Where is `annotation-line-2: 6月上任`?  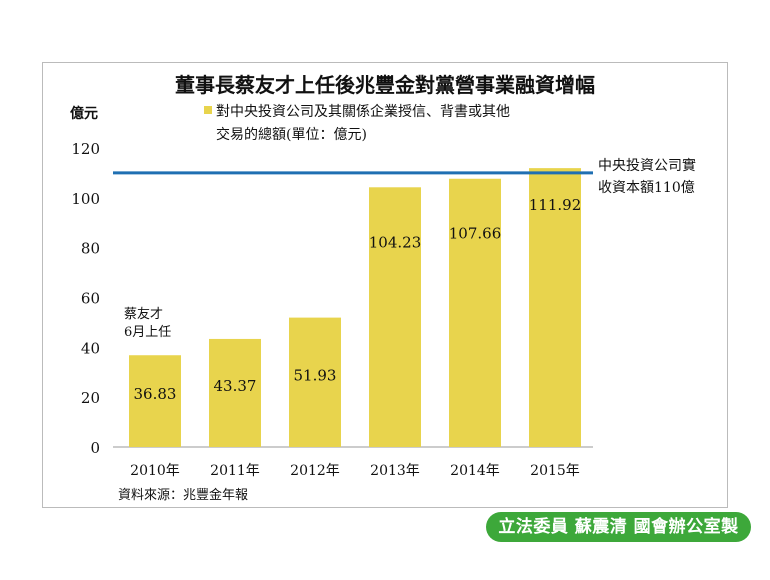
annotation-line-2: 6月上任 is located at coordinates (147, 332).